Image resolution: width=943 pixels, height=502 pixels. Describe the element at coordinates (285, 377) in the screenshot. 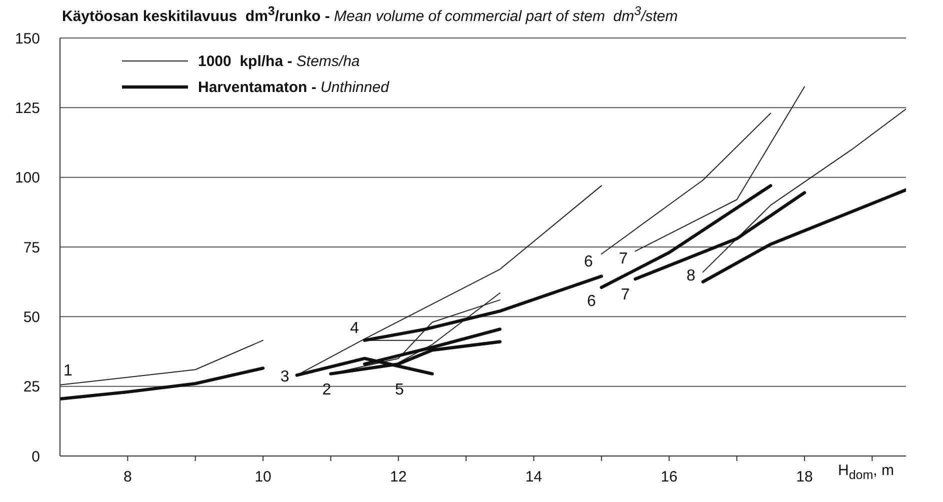

I see `annotation: 3` at that location.